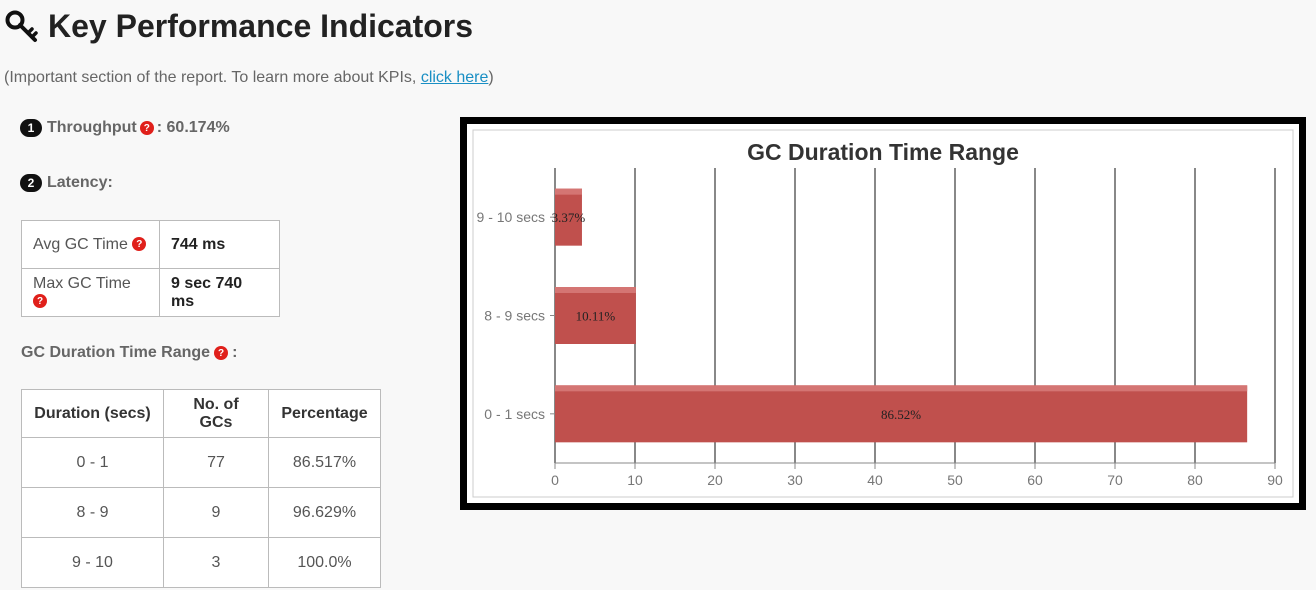 Image resolution: width=1316 pixels, height=590 pixels. What do you see at coordinates (193, 127) in the screenshot?
I see `throughput-value: : 60.174%` at bounding box center [193, 127].